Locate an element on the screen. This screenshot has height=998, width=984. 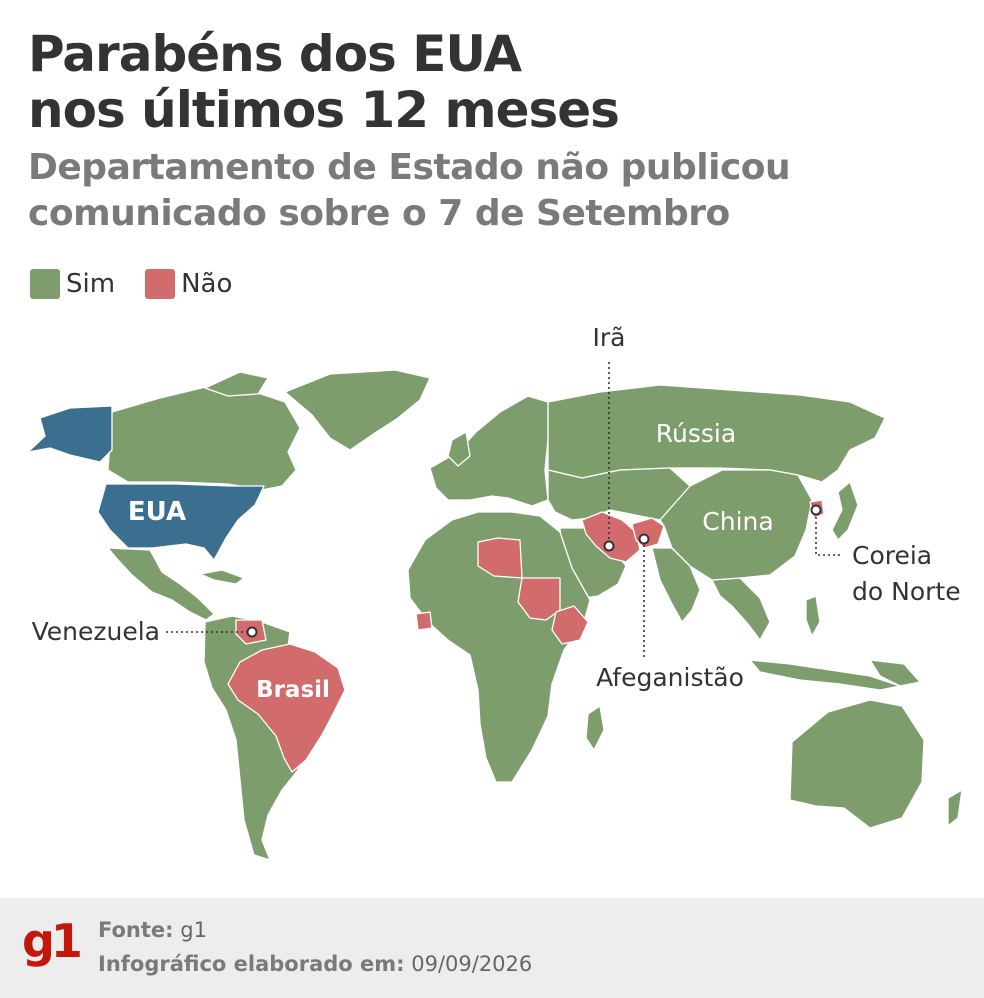
coreia-marker is located at coordinates (816, 510).